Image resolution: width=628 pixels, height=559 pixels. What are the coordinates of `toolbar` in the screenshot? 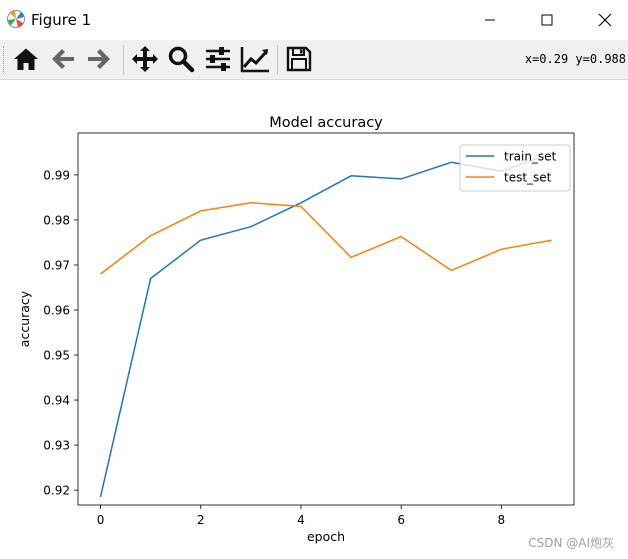 It's located at (314, 60).